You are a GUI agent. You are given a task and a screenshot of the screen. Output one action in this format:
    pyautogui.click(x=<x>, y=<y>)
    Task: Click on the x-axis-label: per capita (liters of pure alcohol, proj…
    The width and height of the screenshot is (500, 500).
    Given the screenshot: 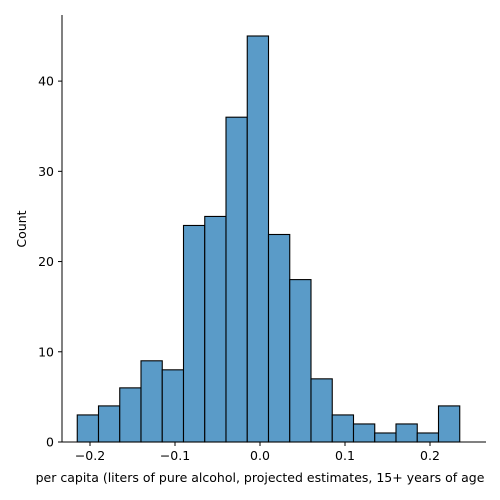 What is the action you would take?
    pyautogui.click(x=260, y=477)
    